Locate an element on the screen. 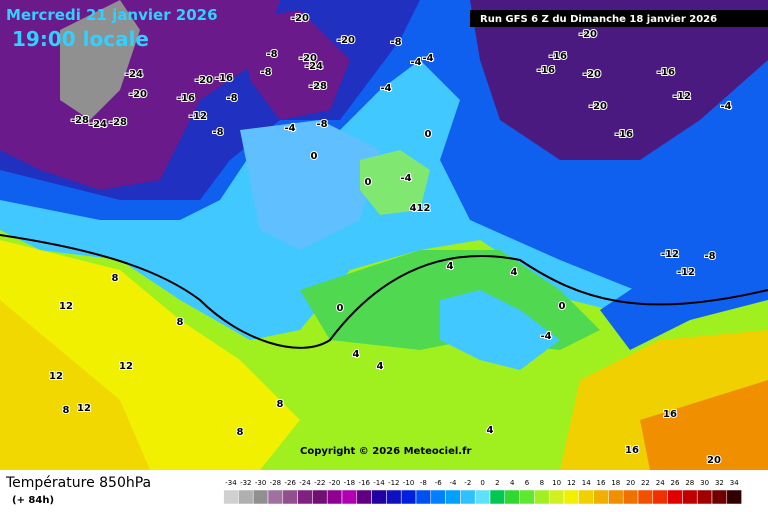 The image size is (768, 512). legend-label: 12 is located at coordinates (571, 483).